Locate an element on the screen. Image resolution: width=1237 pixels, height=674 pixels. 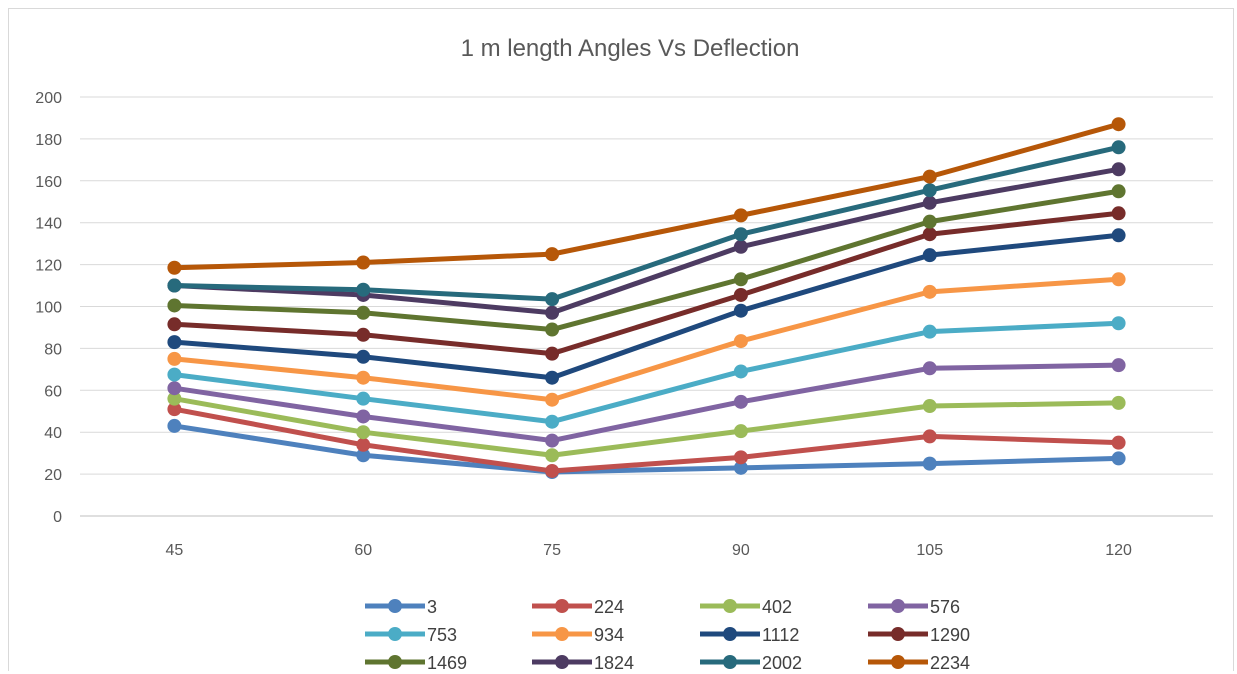
legend-label: 934 is located at coordinates (609, 635).